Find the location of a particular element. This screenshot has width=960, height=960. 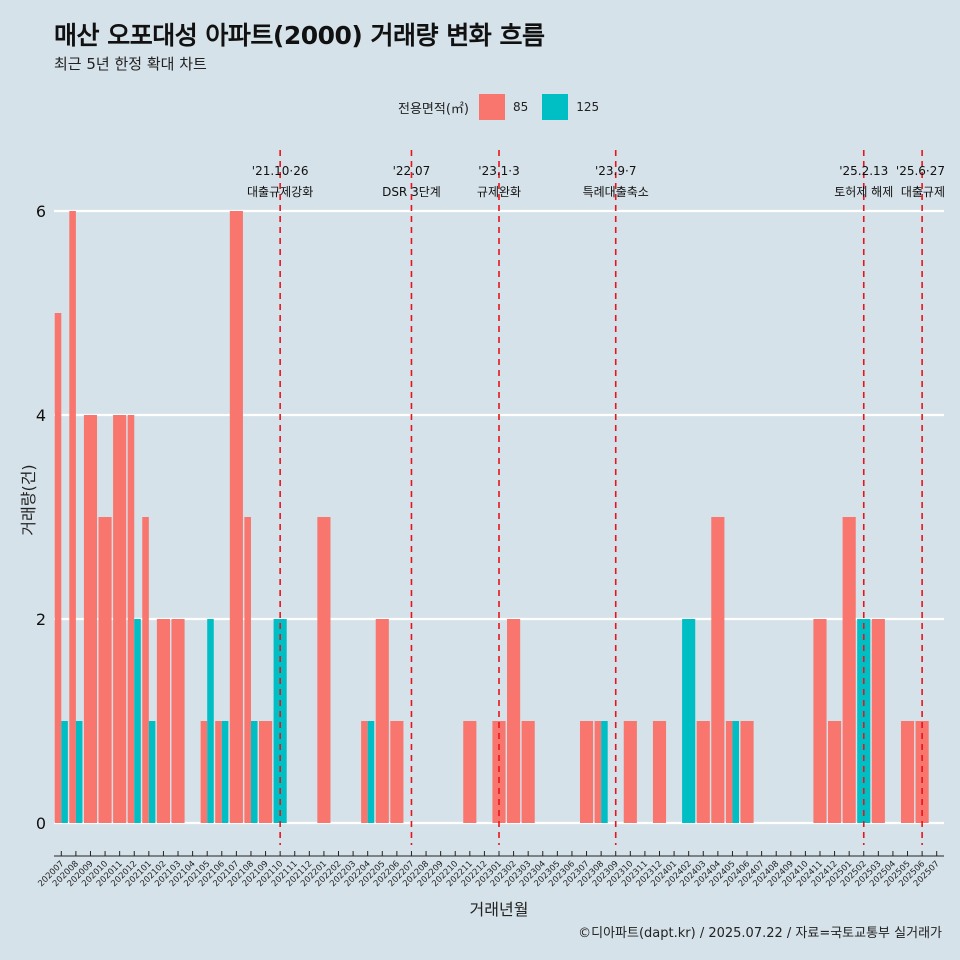

y-axis-title: 거래량(건) is located at coordinates (28, 499).